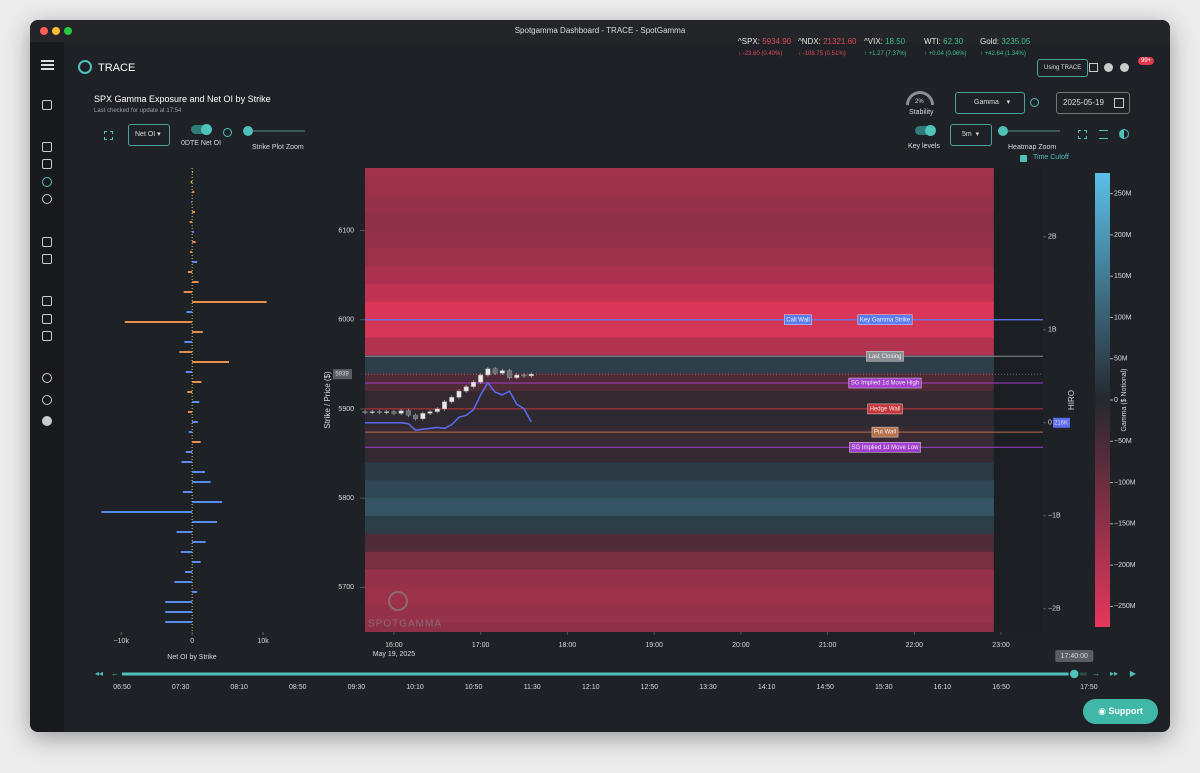 This screenshot has height=773, width=1200. Describe the element at coordinates (47, 182) in the screenshot. I see `trace-icon` at that location.